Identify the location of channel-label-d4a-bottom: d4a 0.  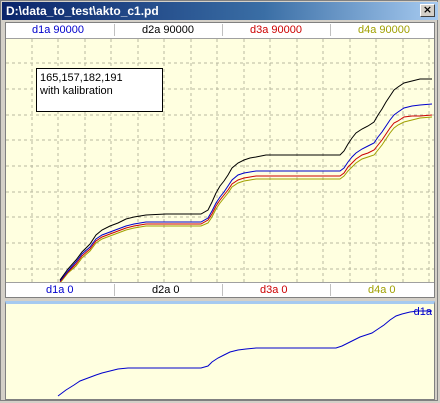
(382, 290).